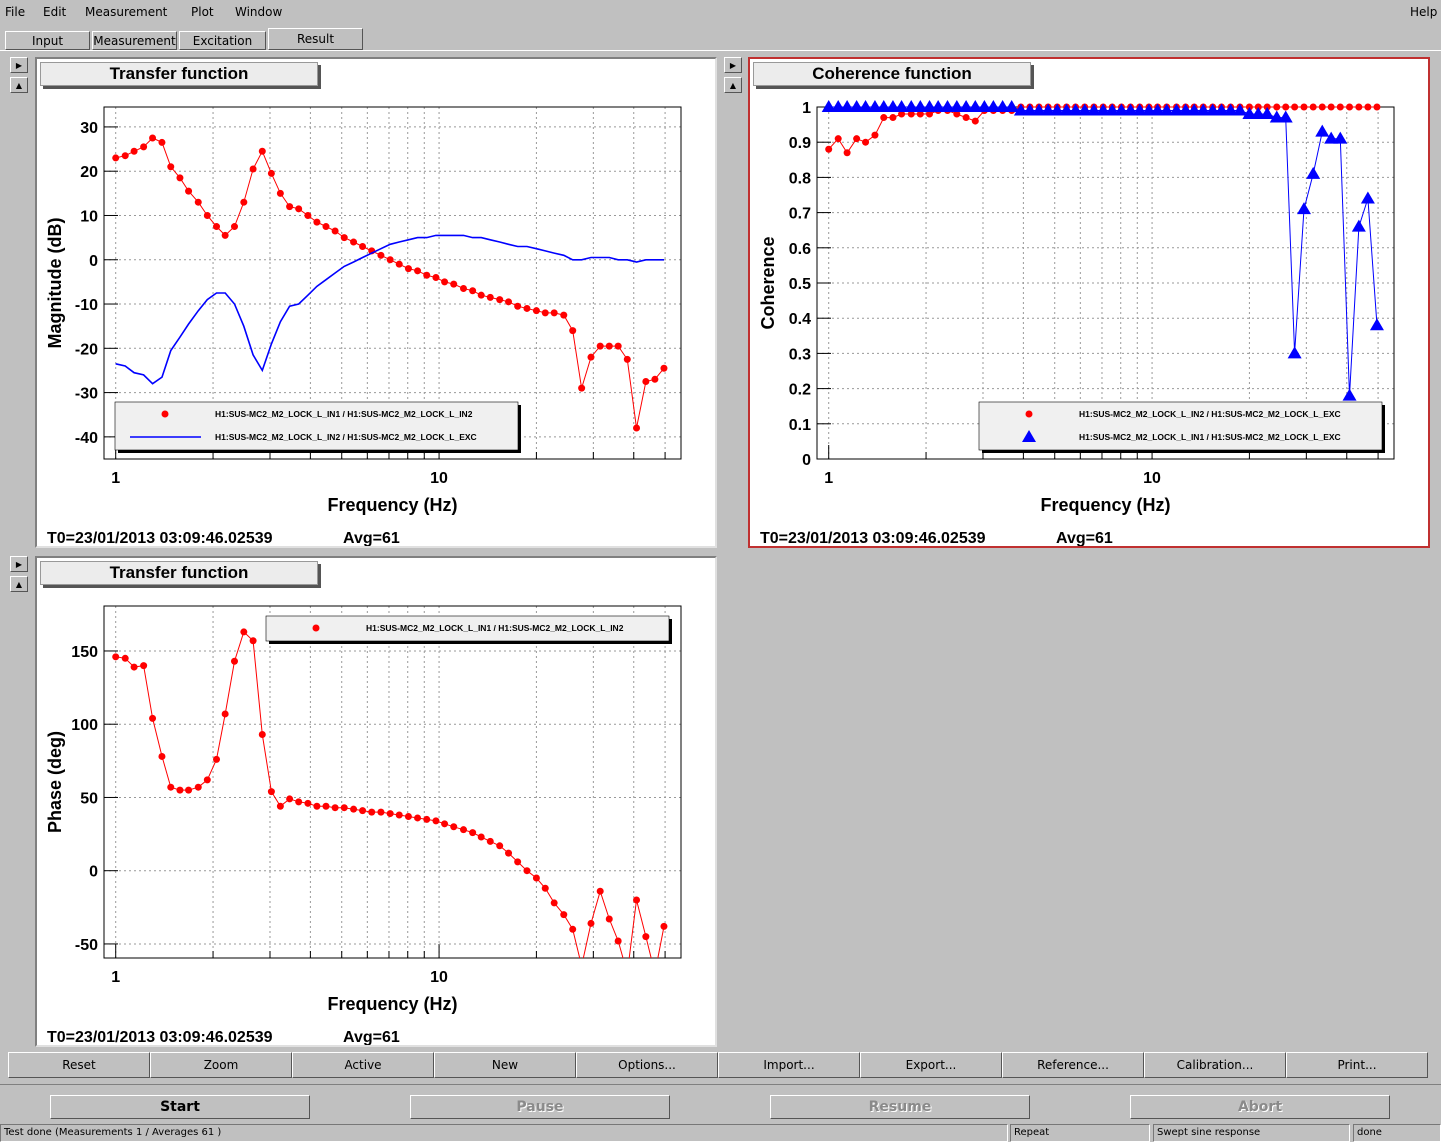  Describe the element at coordinates (180, 1107) in the screenshot. I see `run-button: Start` at that location.